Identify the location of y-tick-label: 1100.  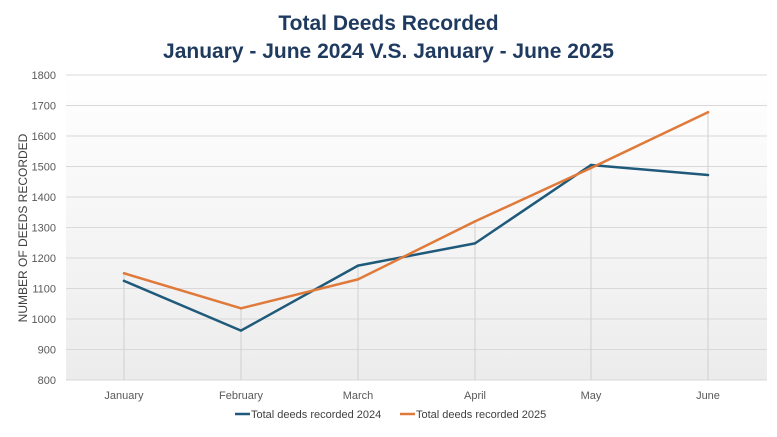
(44, 290).